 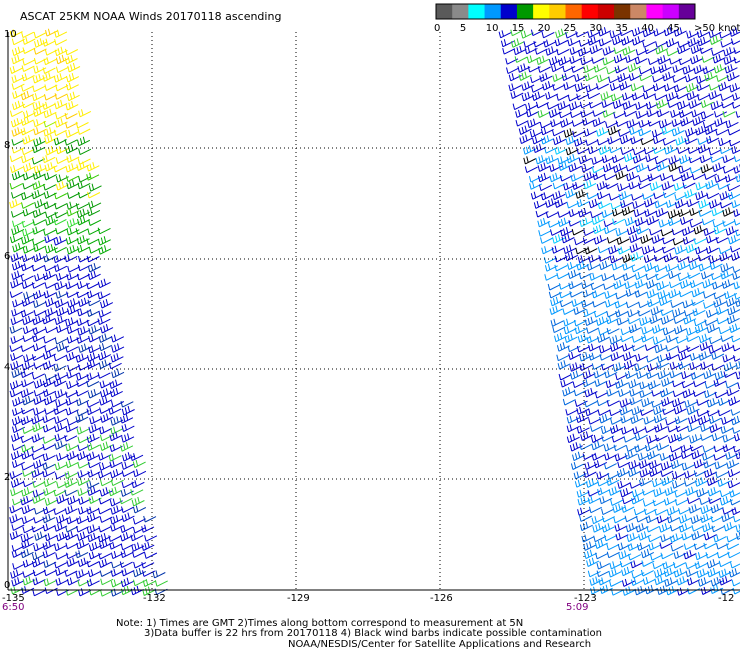 I want to click on map-title: ASCAT 25KM NOAA Winds 20170118 ascending, so click(x=150, y=16).